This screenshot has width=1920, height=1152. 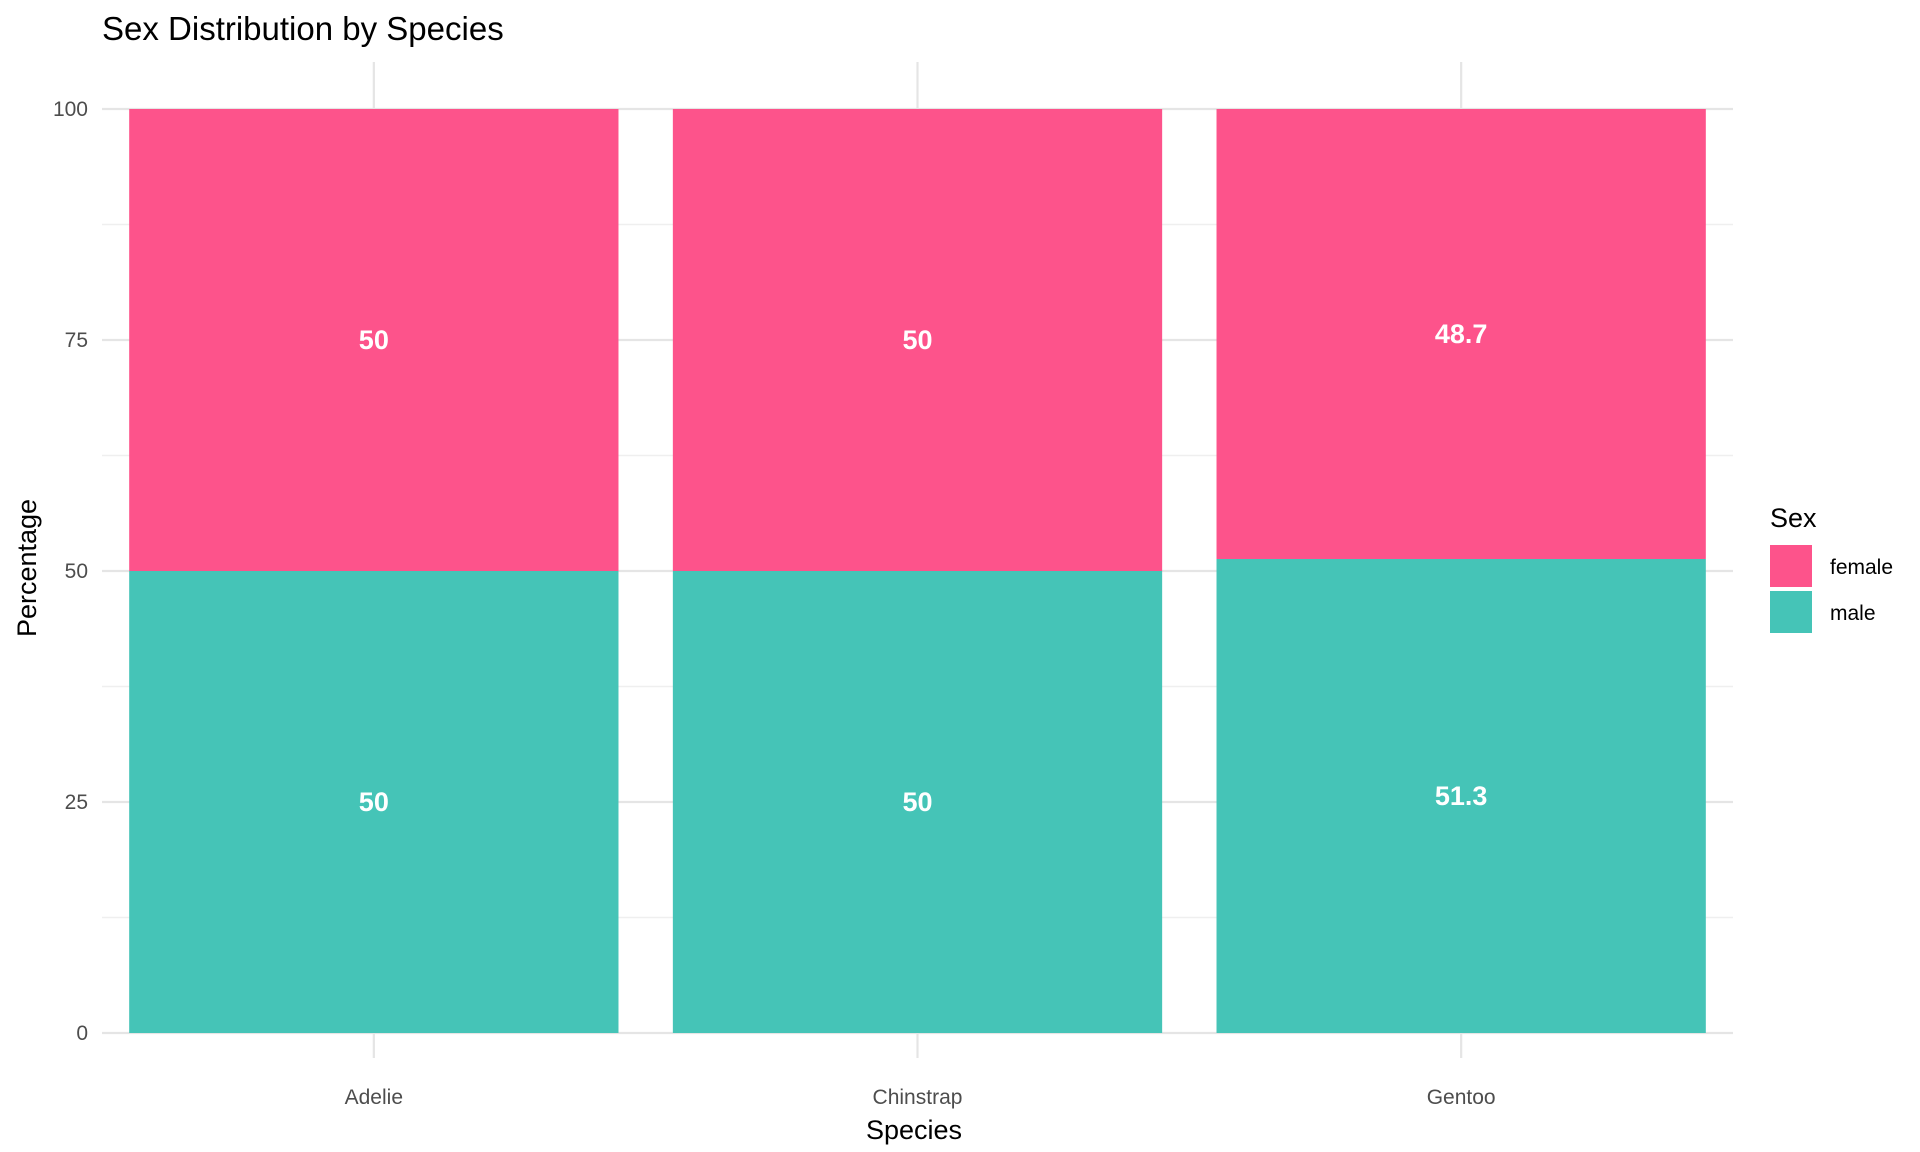 What do you see at coordinates (76, 802) in the screenshot?
I see `y-tick-label: 25` at bounding box center [76, 802].